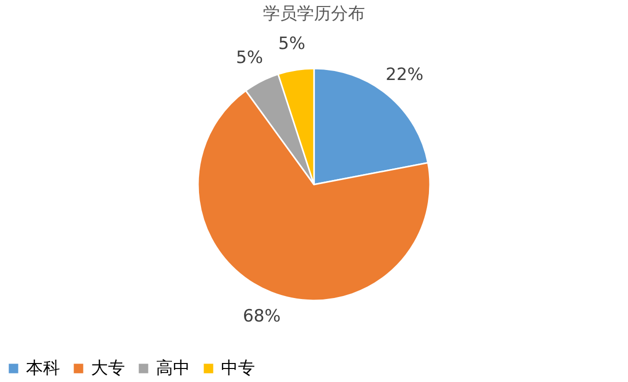 The height and width of the screenshot is (382, 628). I want to click on data-label: 68%, so click(261, 316).